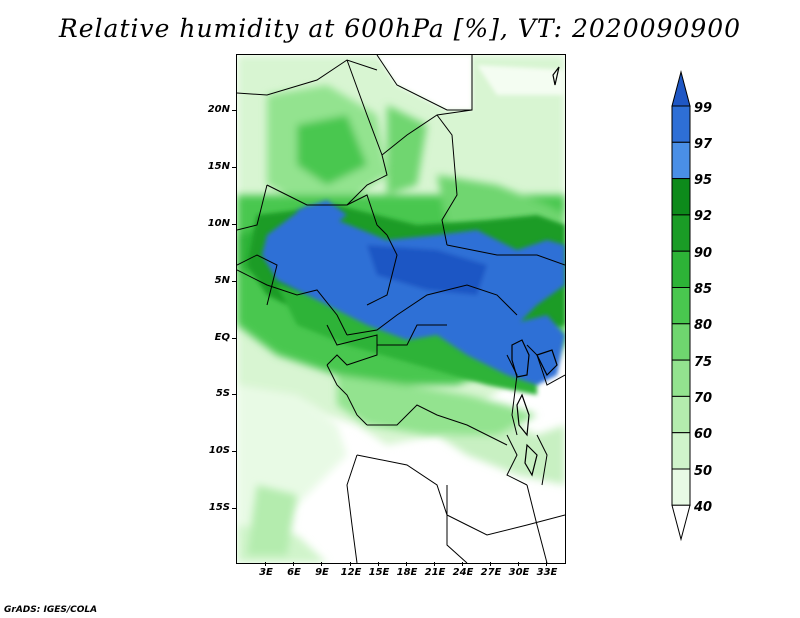 Image resolution: width=800 pixels, height=618 pixels. Describe the element at coordinates (266, 572) in the screenshot. I see `lon-label: 3E` at that location.